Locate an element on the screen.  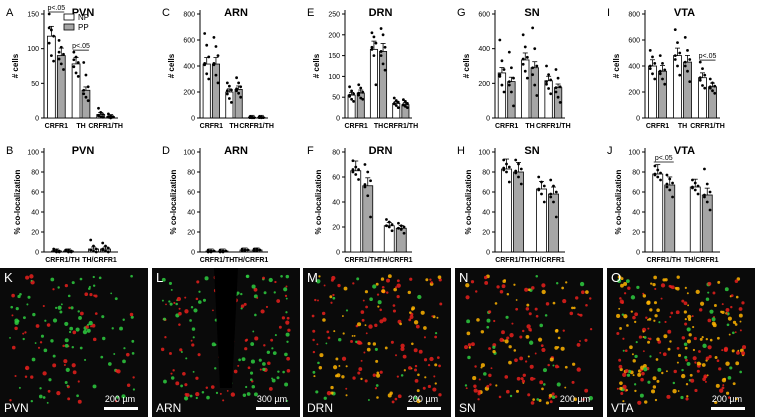
x-tick-label: TH/CRFR1 is located at coordinates (99, 260).